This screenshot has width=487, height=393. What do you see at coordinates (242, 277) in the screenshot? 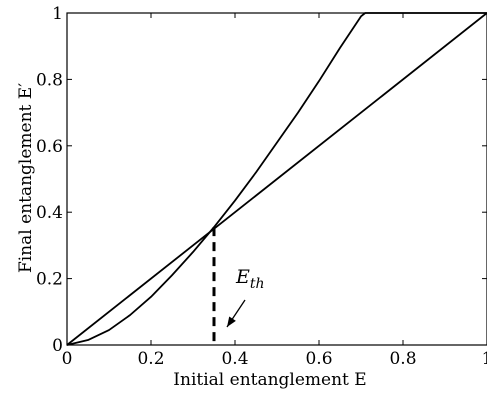
I see `threshold-label-main: E` at bounding box center [242, 277].